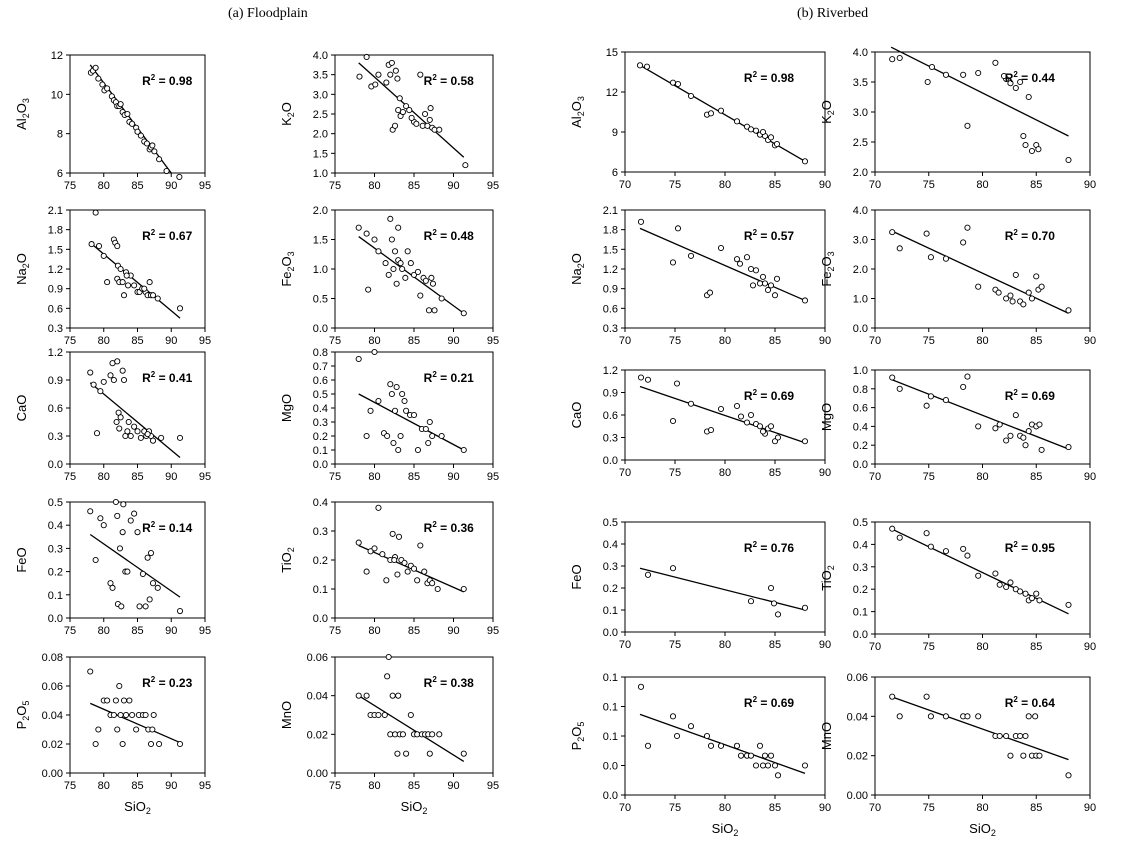 The height and width of the screenshot is (852, 1125). What do you see at coordinates (775, 645) in the screenshot?
I see `x-tick-label: 85` at bounding box center [775, 645].